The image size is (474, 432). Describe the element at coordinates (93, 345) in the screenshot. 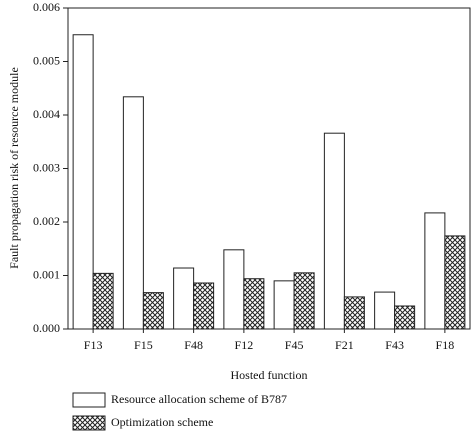

I see `x-tick-label: F13` at that location.